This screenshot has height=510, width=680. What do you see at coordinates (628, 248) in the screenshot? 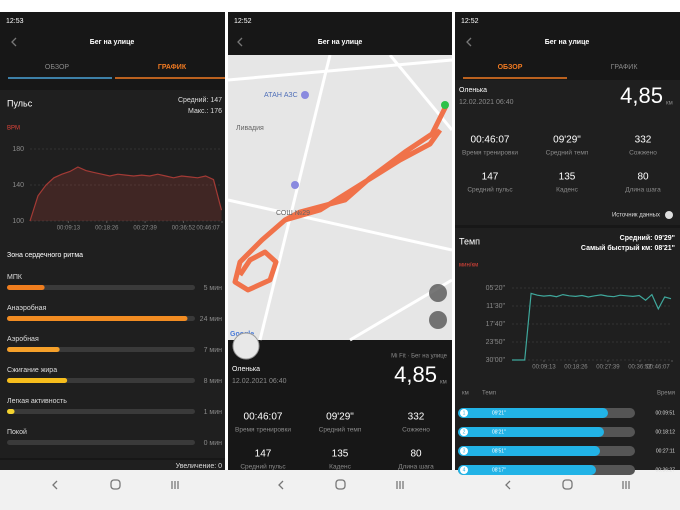
I see `fastest: Самый быстрый км: 08'21"` at bounding box center [628, 248].